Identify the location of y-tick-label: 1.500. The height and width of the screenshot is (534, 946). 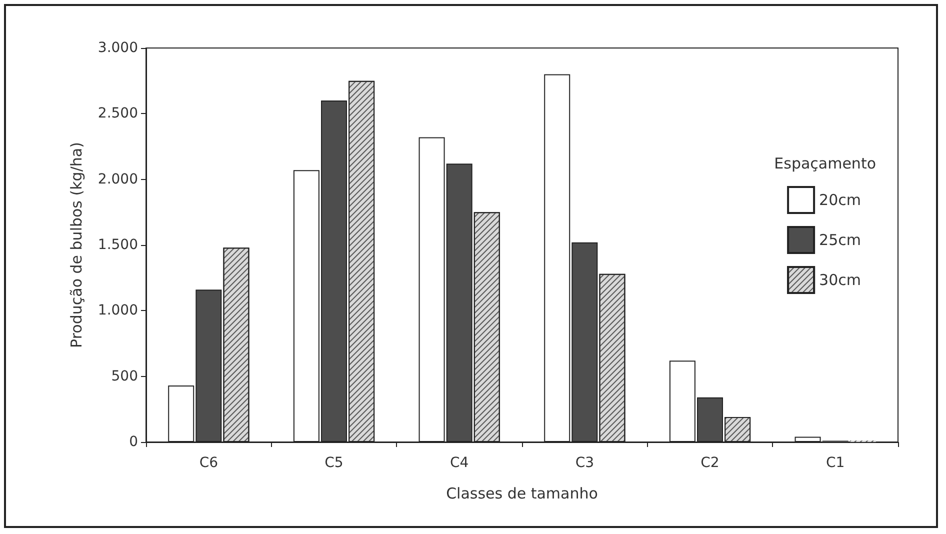
(118, 245).